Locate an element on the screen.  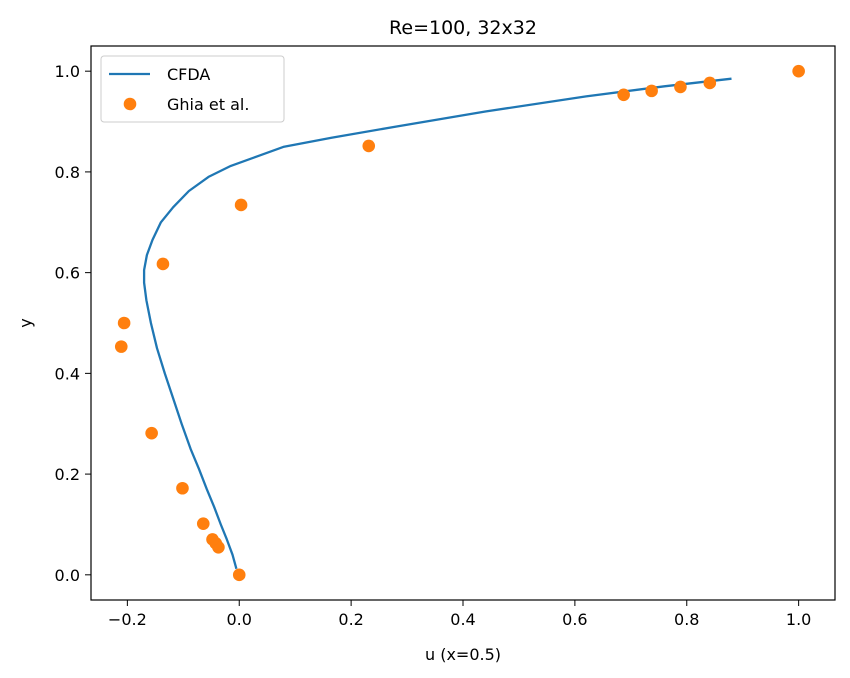
legend: CFDA Ghia et al. is located at coordinates (192, 89).